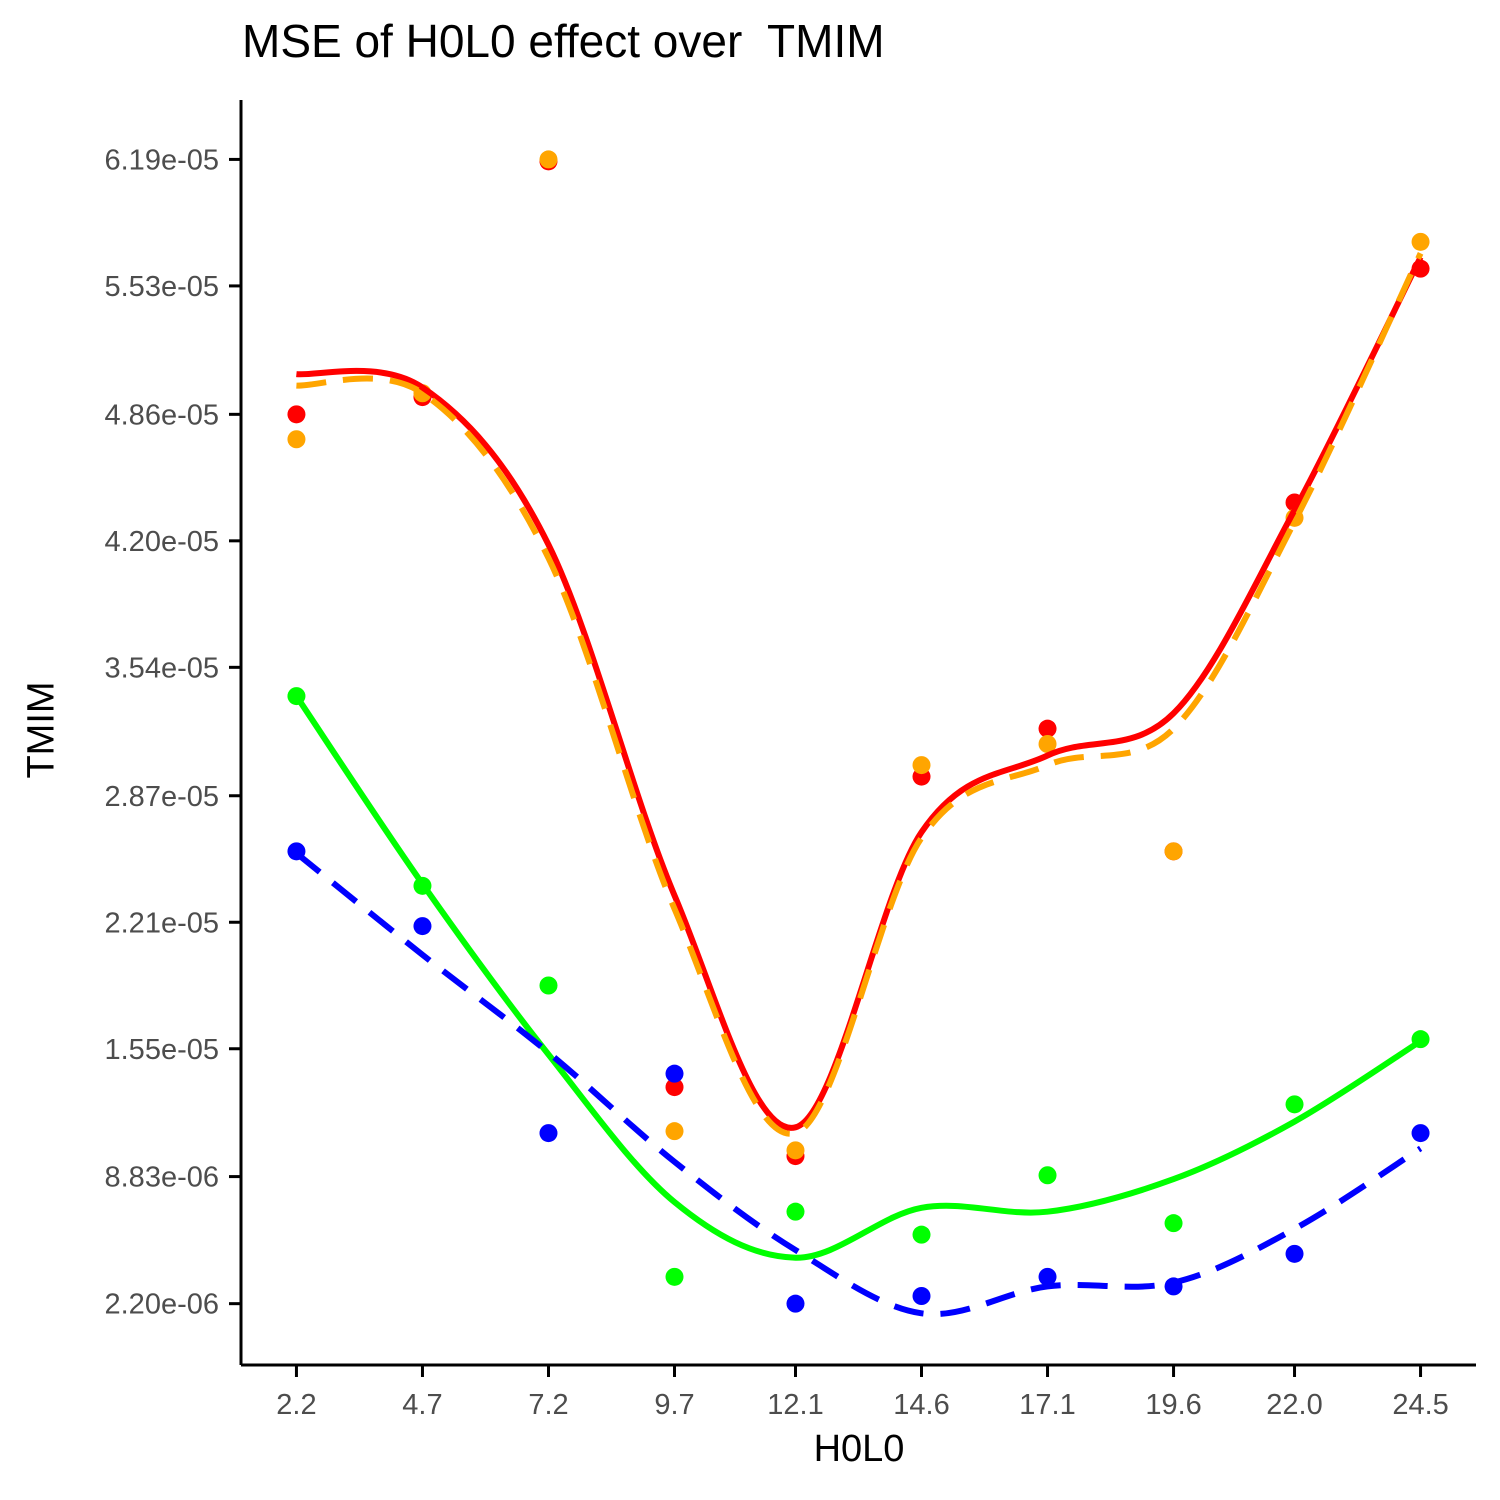 The image size is (1500, 1500). What do you see at coordinates (162, 797) in the screenshot?
I see `y-tick-label: 2.87e-05` at bounding box center [162, 797].